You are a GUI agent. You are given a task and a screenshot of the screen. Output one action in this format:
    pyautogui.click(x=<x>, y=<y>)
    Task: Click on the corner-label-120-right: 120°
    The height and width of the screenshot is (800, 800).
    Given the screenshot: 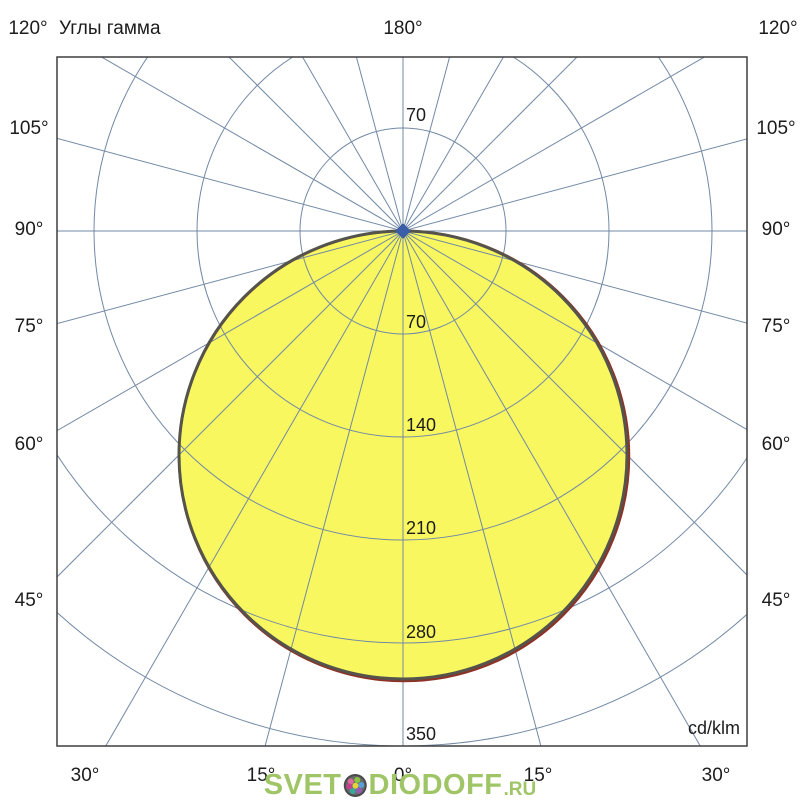 What is the action you would take?
    pyautogui.click(x=777, y=28)
    